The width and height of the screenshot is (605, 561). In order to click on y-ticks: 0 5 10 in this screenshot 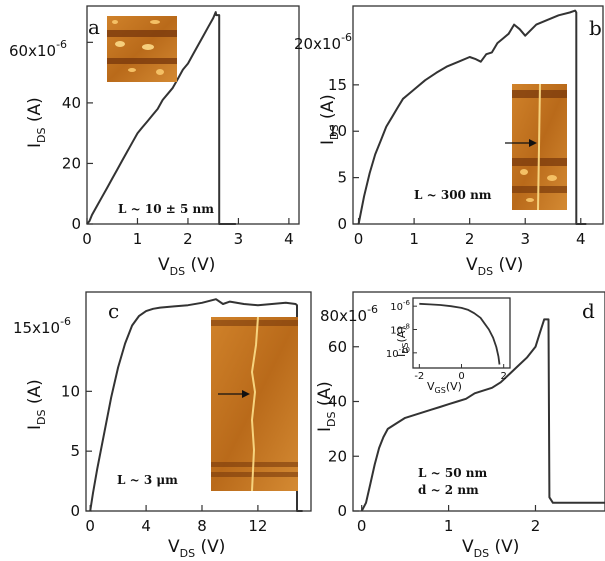, I will do `click(76, 451)`.